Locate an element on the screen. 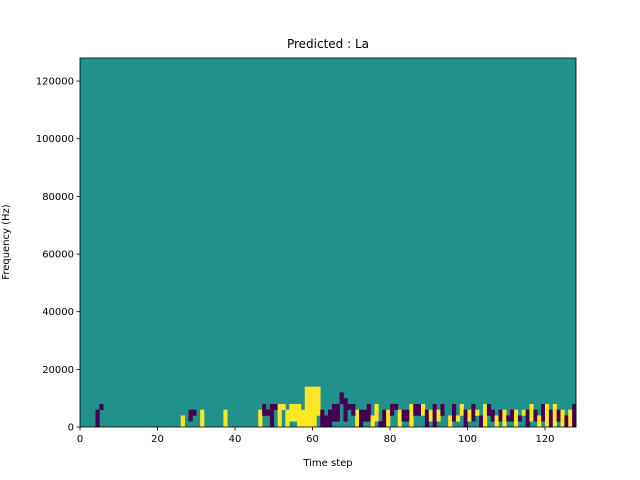 The width and height of the screenshot is (640, 480). y-axis: 0 20000 40000 60000 80000 100000 120000 is located at coordinates (58, 255).